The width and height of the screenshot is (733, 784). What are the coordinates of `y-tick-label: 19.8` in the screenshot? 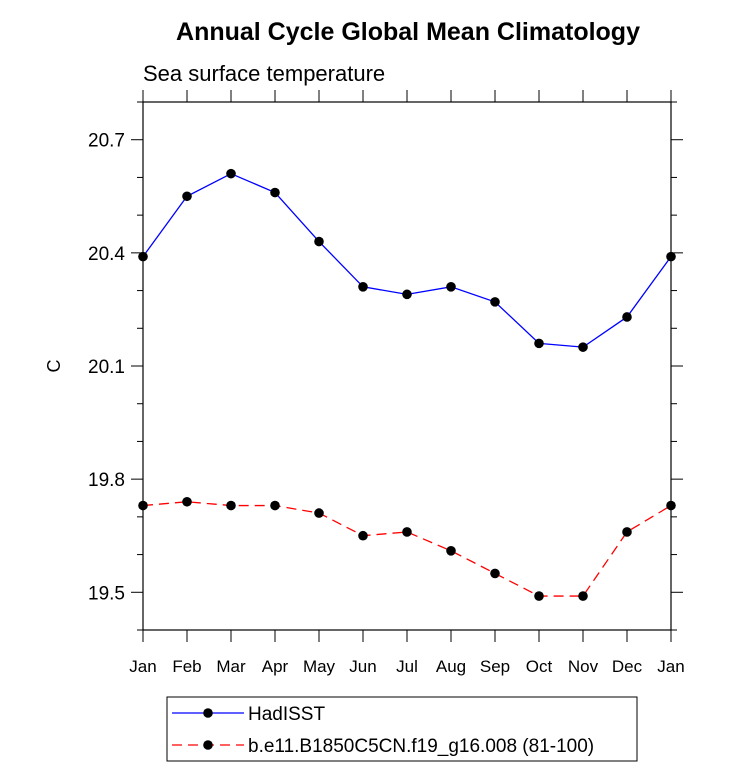 It's located at (106, 480).